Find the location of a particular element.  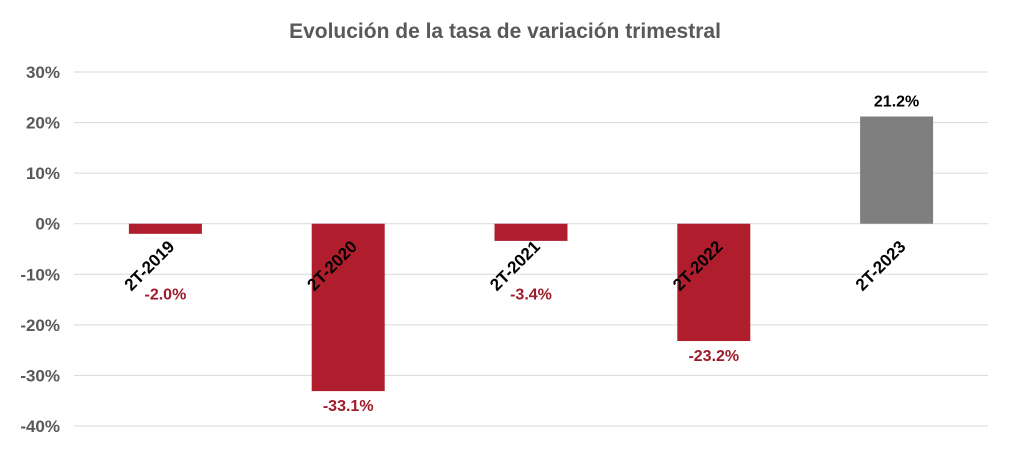

y-tick-label: 20% is located at coordinates (43, 123).